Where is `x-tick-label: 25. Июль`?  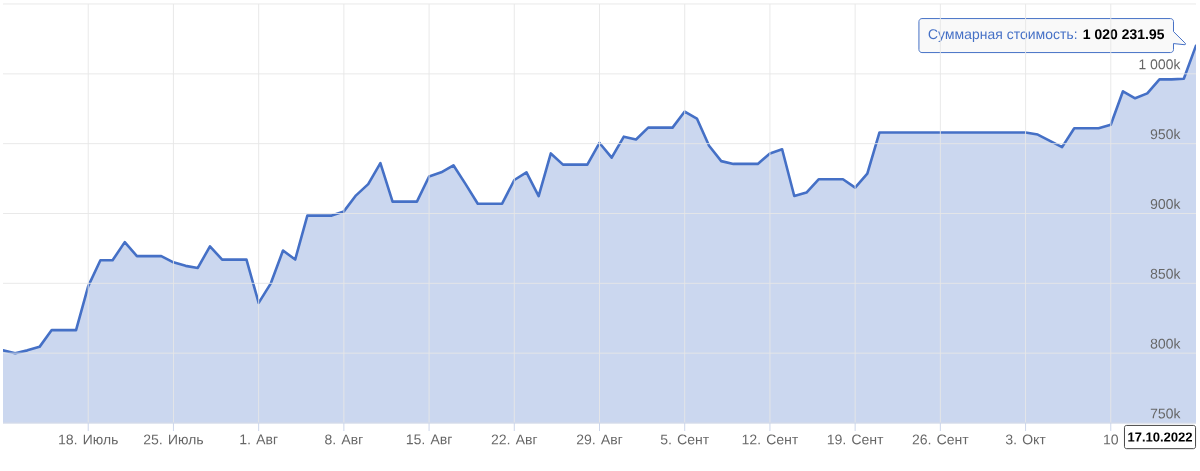 x-tick-label: 25. Июль is located at coordinates (173, 439).